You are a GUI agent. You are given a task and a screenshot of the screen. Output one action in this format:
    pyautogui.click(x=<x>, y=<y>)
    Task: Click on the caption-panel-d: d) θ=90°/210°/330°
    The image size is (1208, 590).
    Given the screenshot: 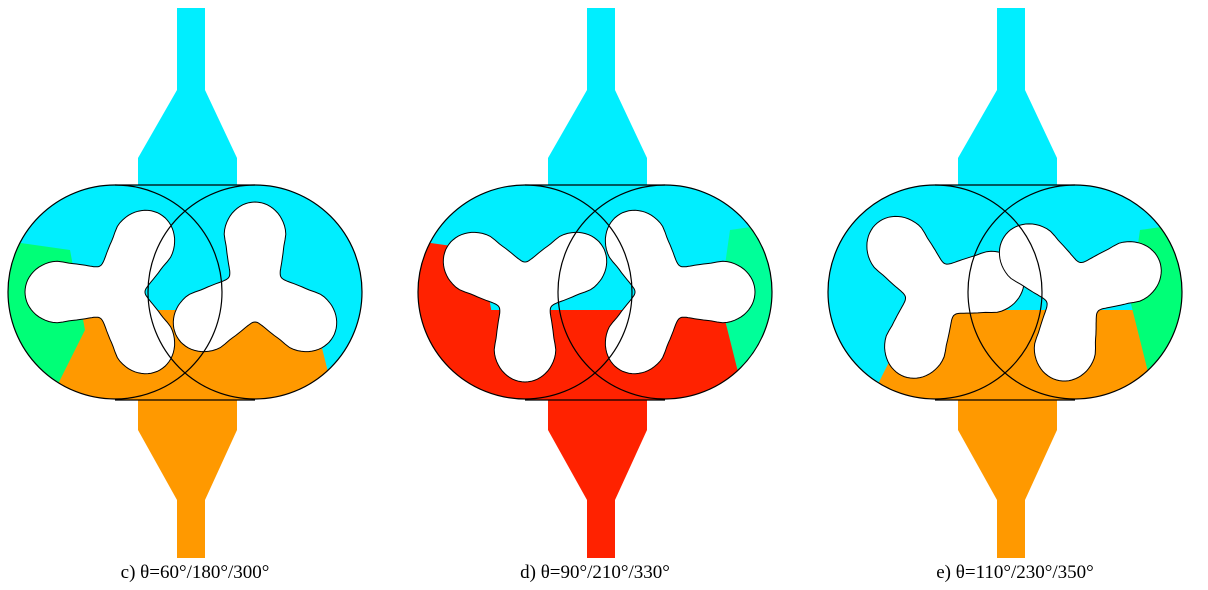 What is the action you would take?
    pyautogui.click(x=595, y=572)
    